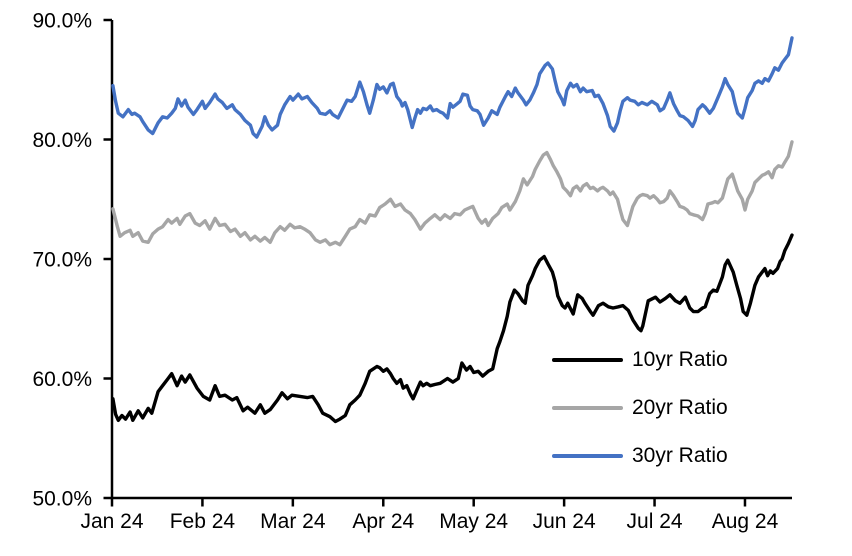 Image resolution: width=852 pixels, height=556 pixels. Describe the element at coordinates (564, 521) in the screenshot. I see `x-axis-tick-label: Jun 24` at that location.